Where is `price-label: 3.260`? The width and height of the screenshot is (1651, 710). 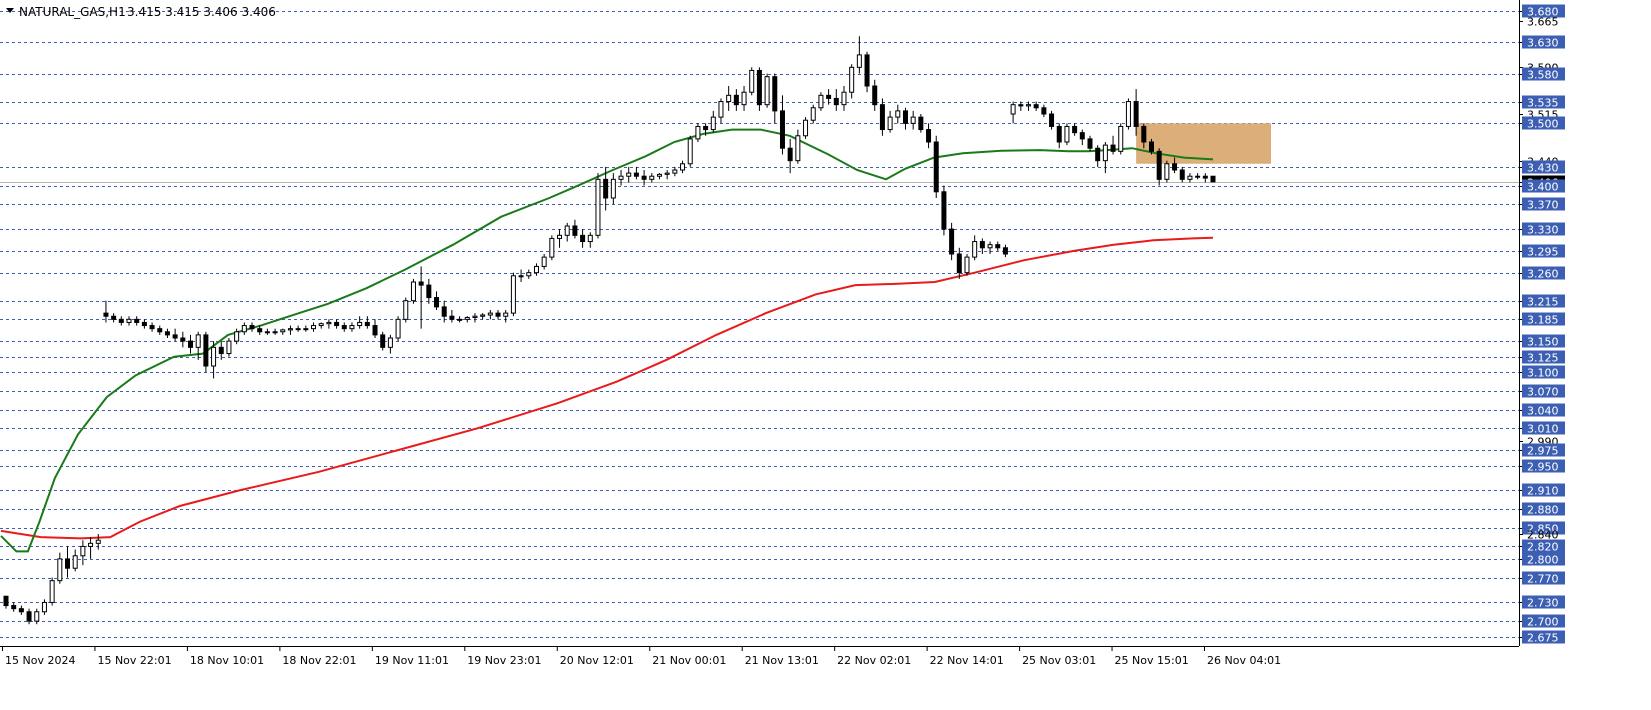 price-label: 3.260 is located at coordinates (1543, 274).